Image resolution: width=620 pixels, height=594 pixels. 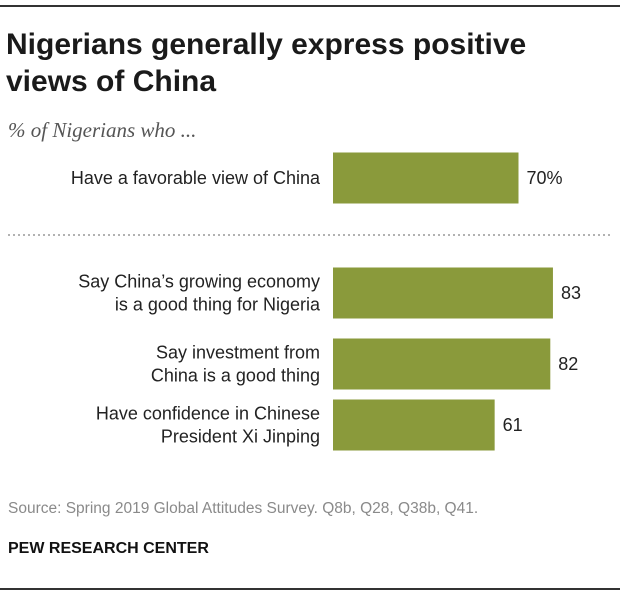 I want to click on category-label-0-0: Have a favorable view of China, so click(x=196, y=178).